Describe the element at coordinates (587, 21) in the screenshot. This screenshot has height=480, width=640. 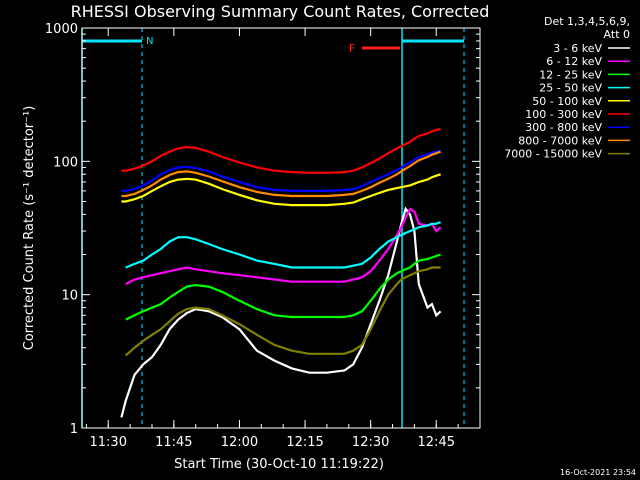
I see `legend-header-line-1: Det 1,3,4,5,6,9,` at that location.